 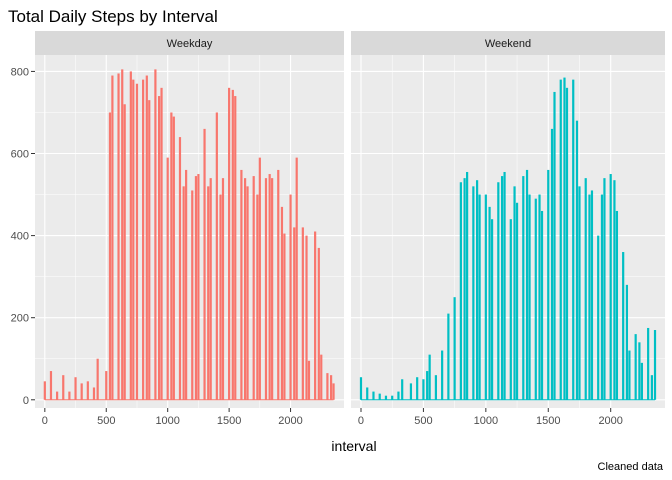 I want to click on x-axis-weekend: 0 500 1000 1500 2000, so click(x=490, y=417).